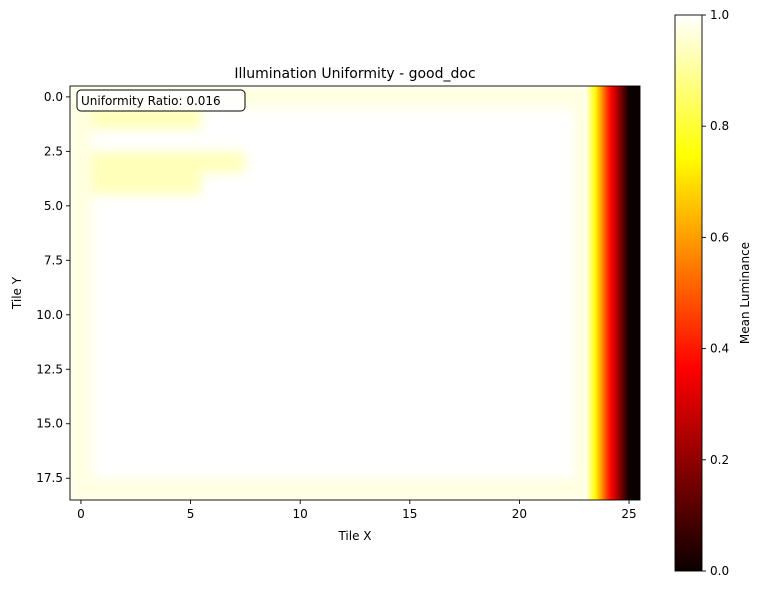  Describe the element at coordinates (719, 571) in the screenshot. I see `colorbar-tick-label: 0.0` at that location.